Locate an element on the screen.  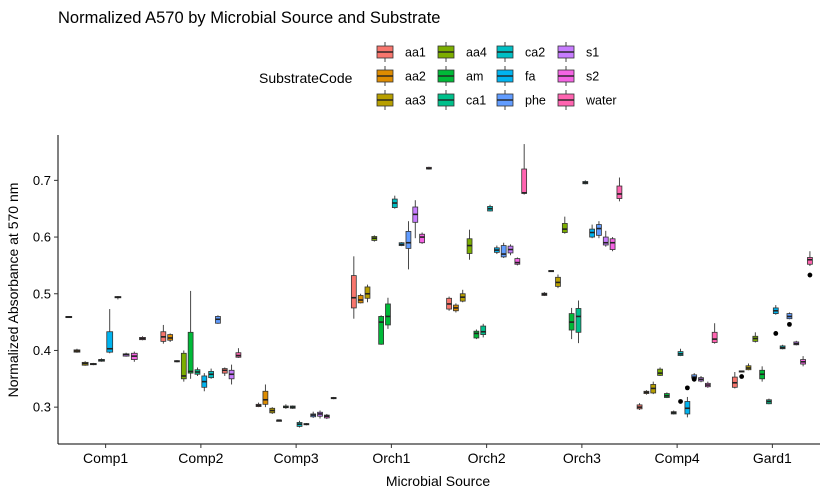
legend-label: s1 is located at coordinates (592, 53).